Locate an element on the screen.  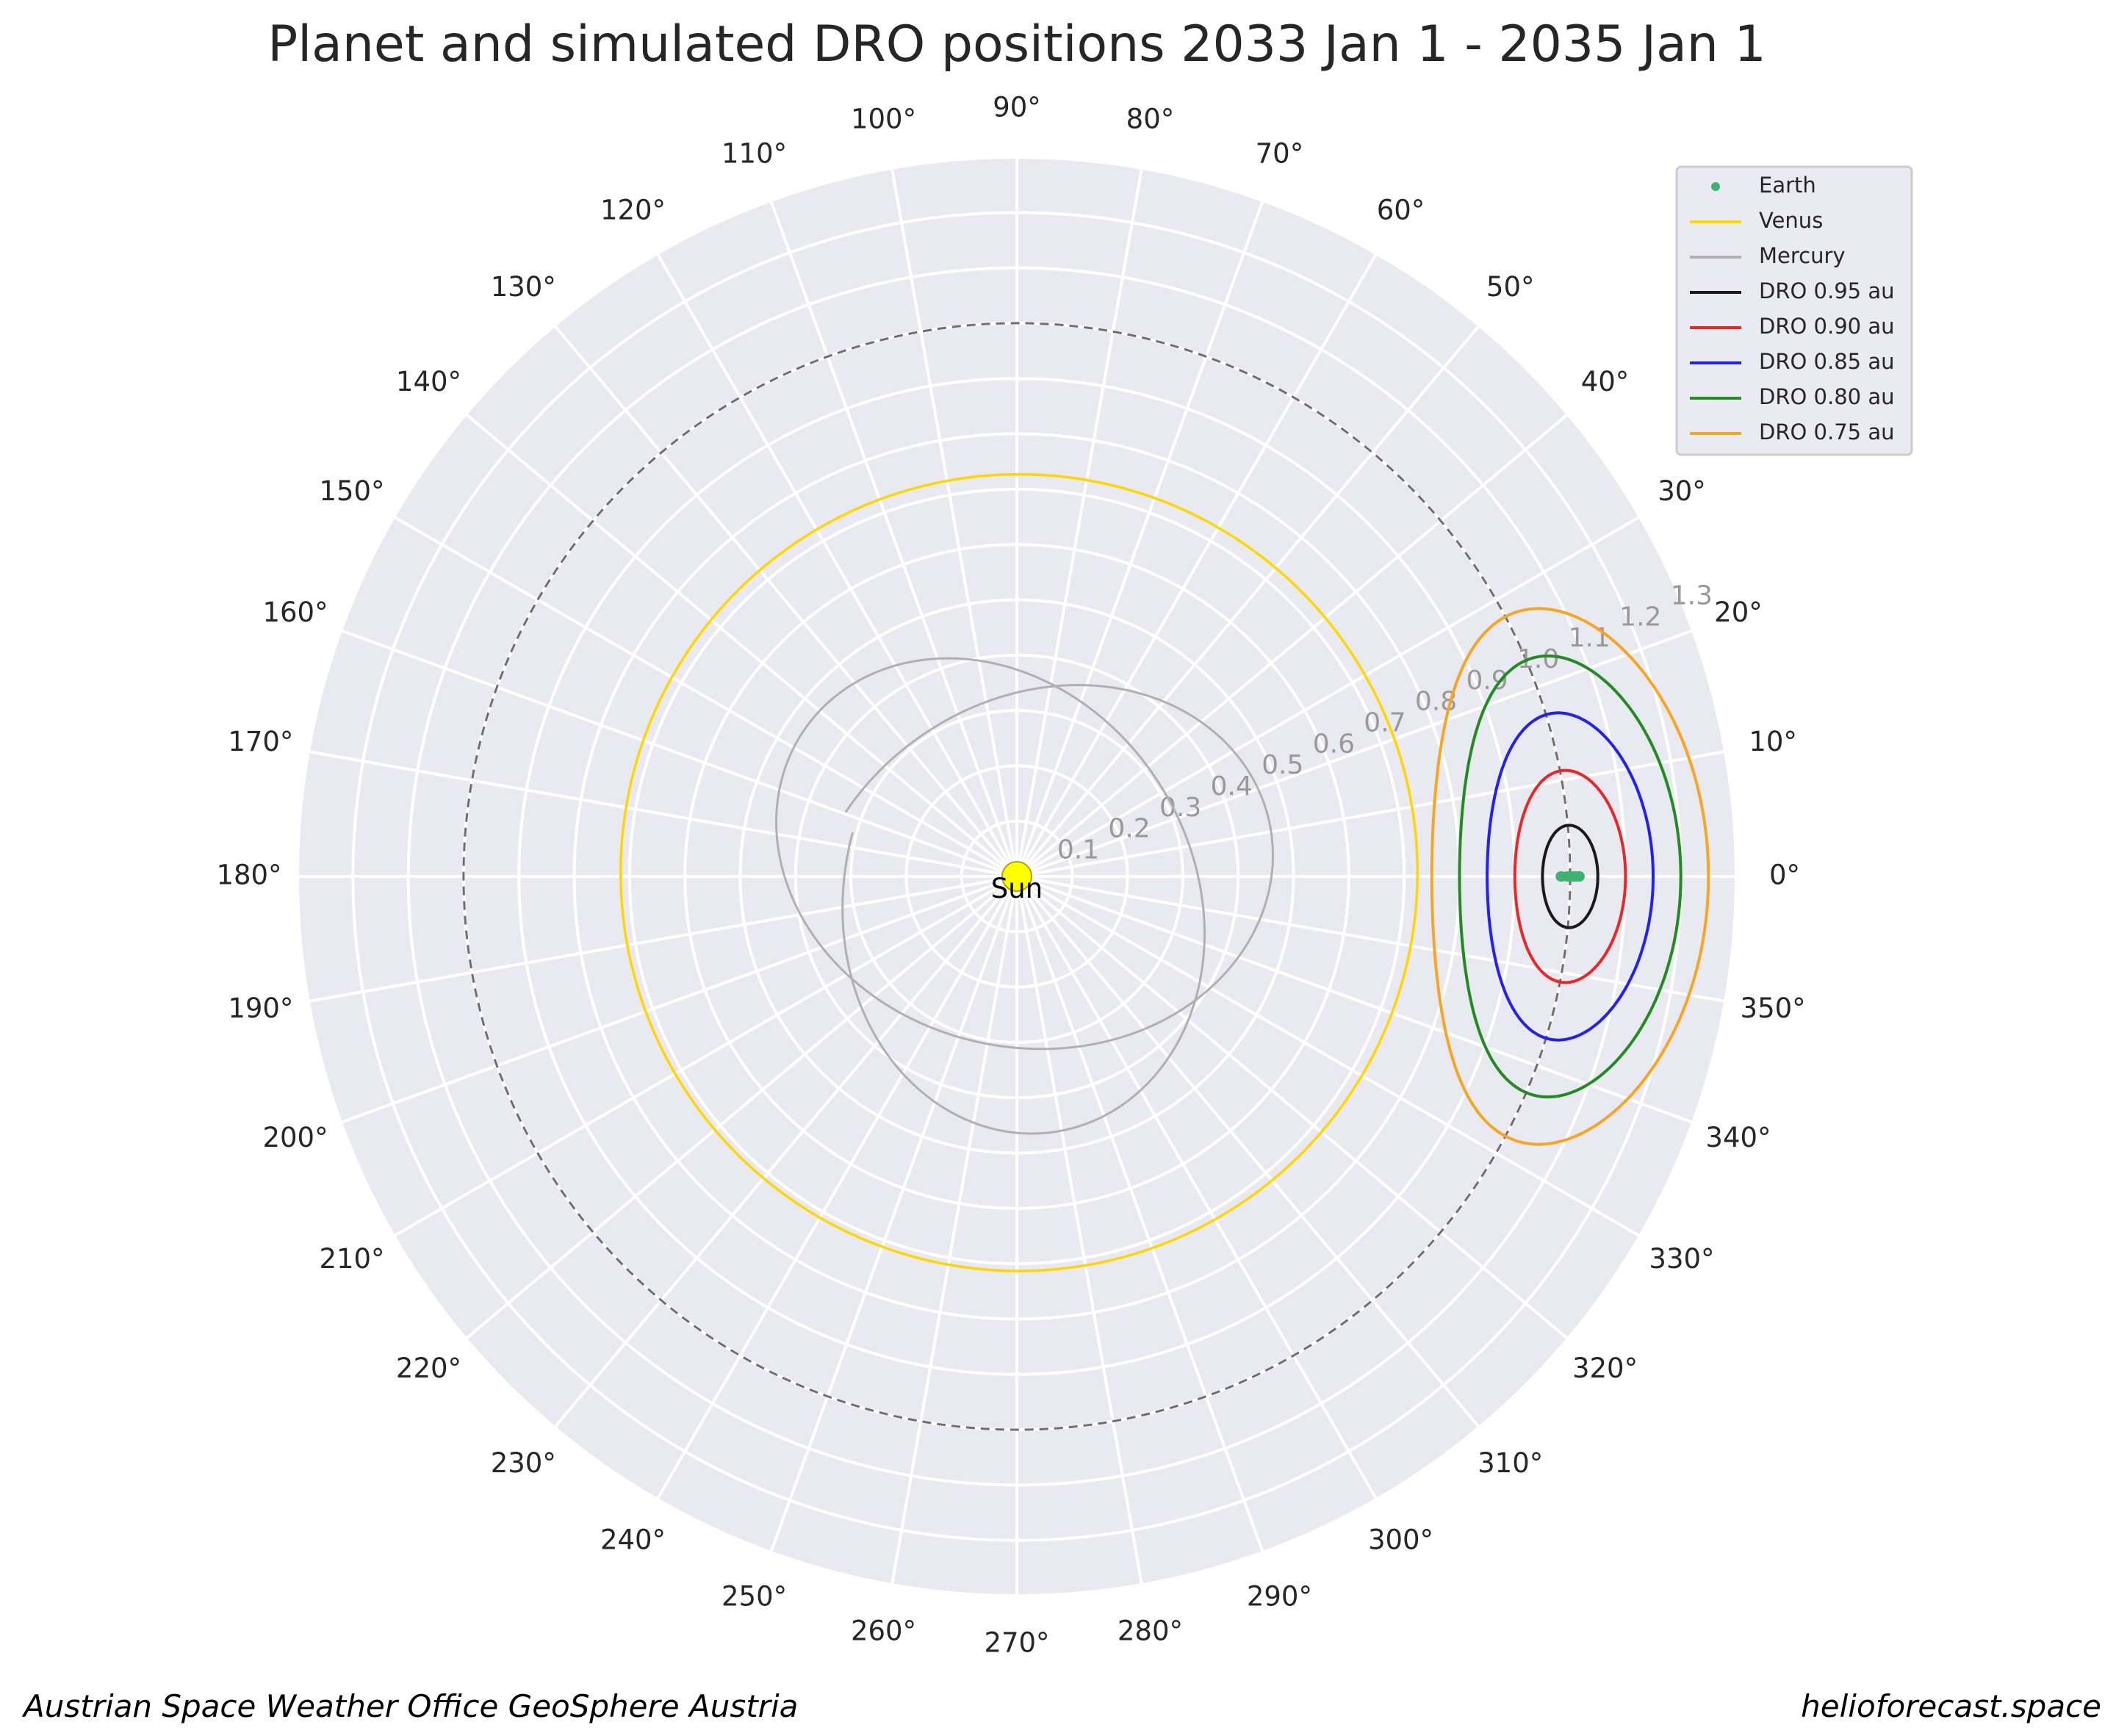
series-dro-0-75-au is located at coordinates (1570, 876).